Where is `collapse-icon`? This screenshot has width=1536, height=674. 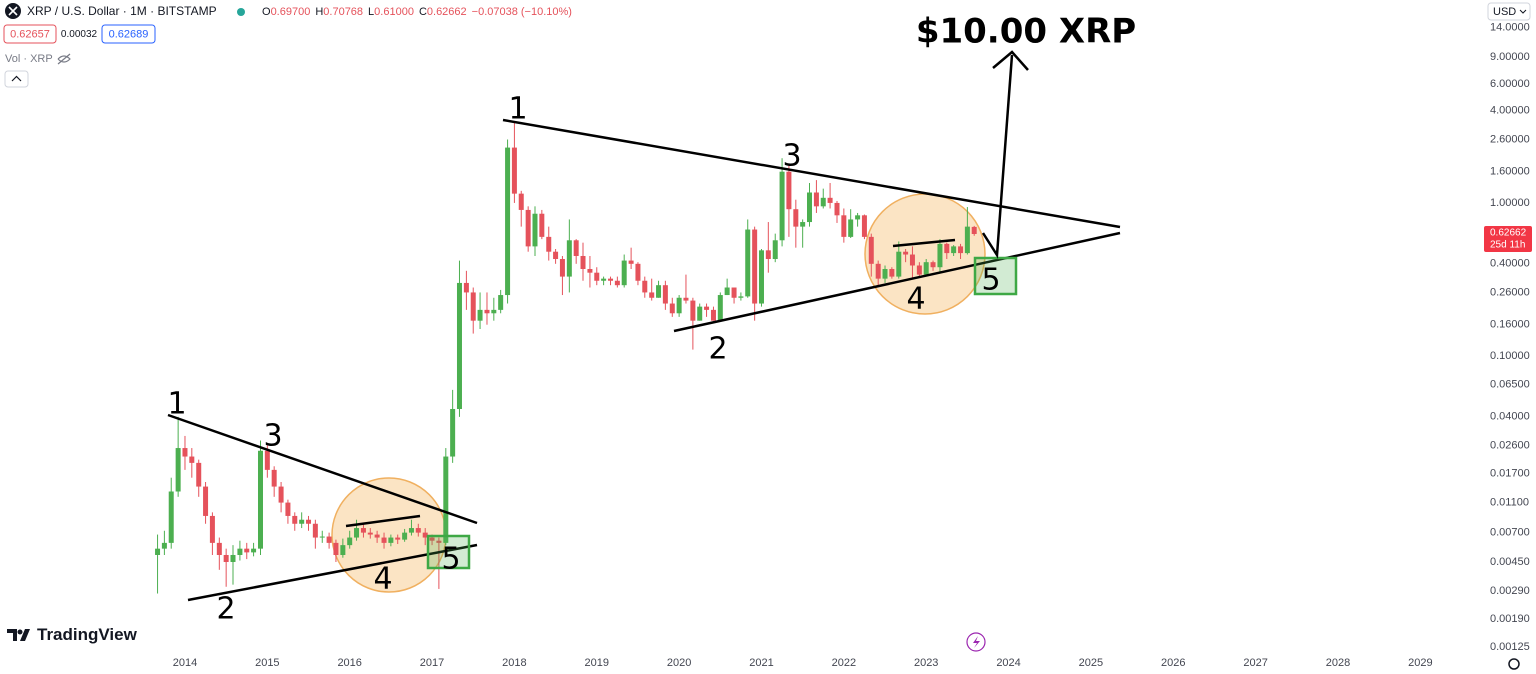 collapse-icon is located at coordinates (16, 78).